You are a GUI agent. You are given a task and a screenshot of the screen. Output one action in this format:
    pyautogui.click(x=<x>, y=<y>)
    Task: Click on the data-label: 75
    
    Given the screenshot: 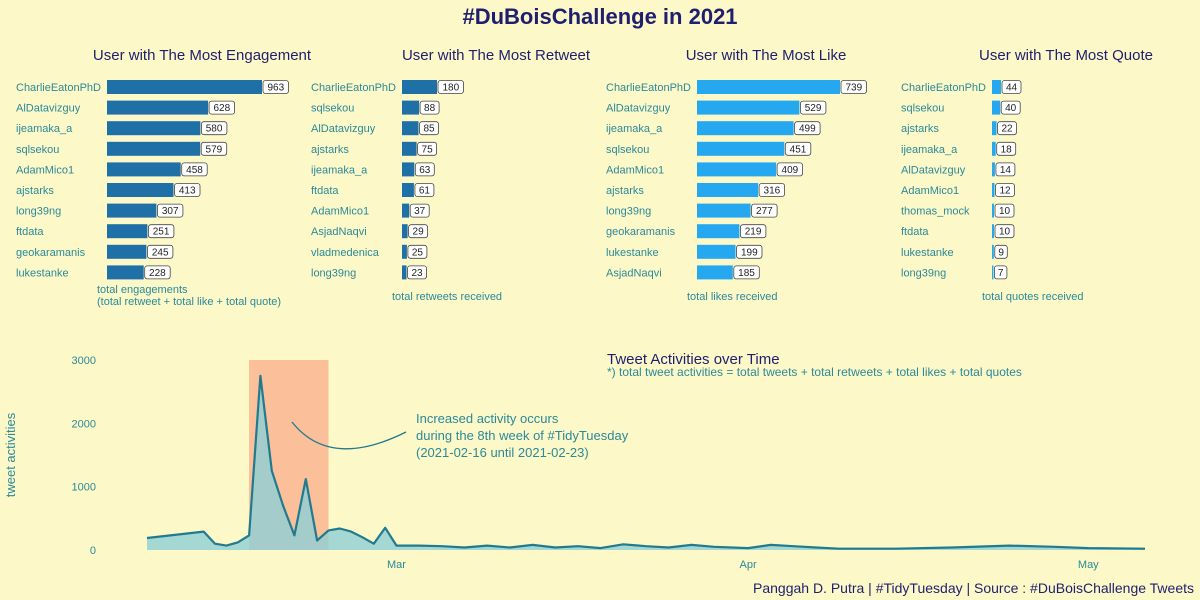 What is the action you would take?
    pyautogui.click(x=428, y=149)
    